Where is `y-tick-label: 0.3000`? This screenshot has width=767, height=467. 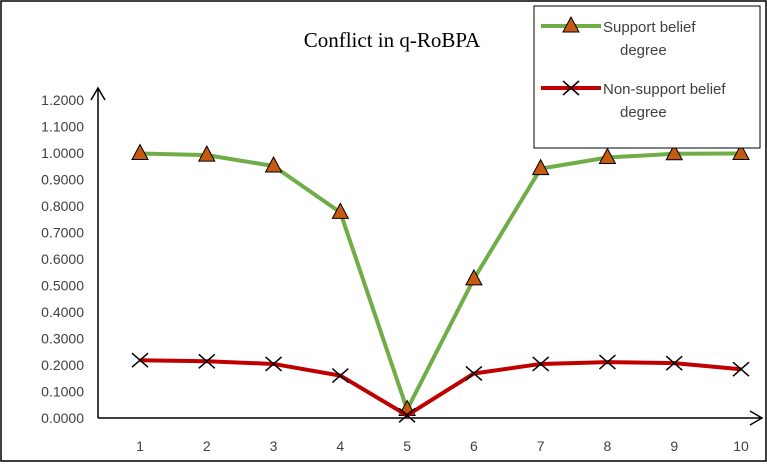
y-tick-label: 0.3000 is located at coordinates (62, 339).